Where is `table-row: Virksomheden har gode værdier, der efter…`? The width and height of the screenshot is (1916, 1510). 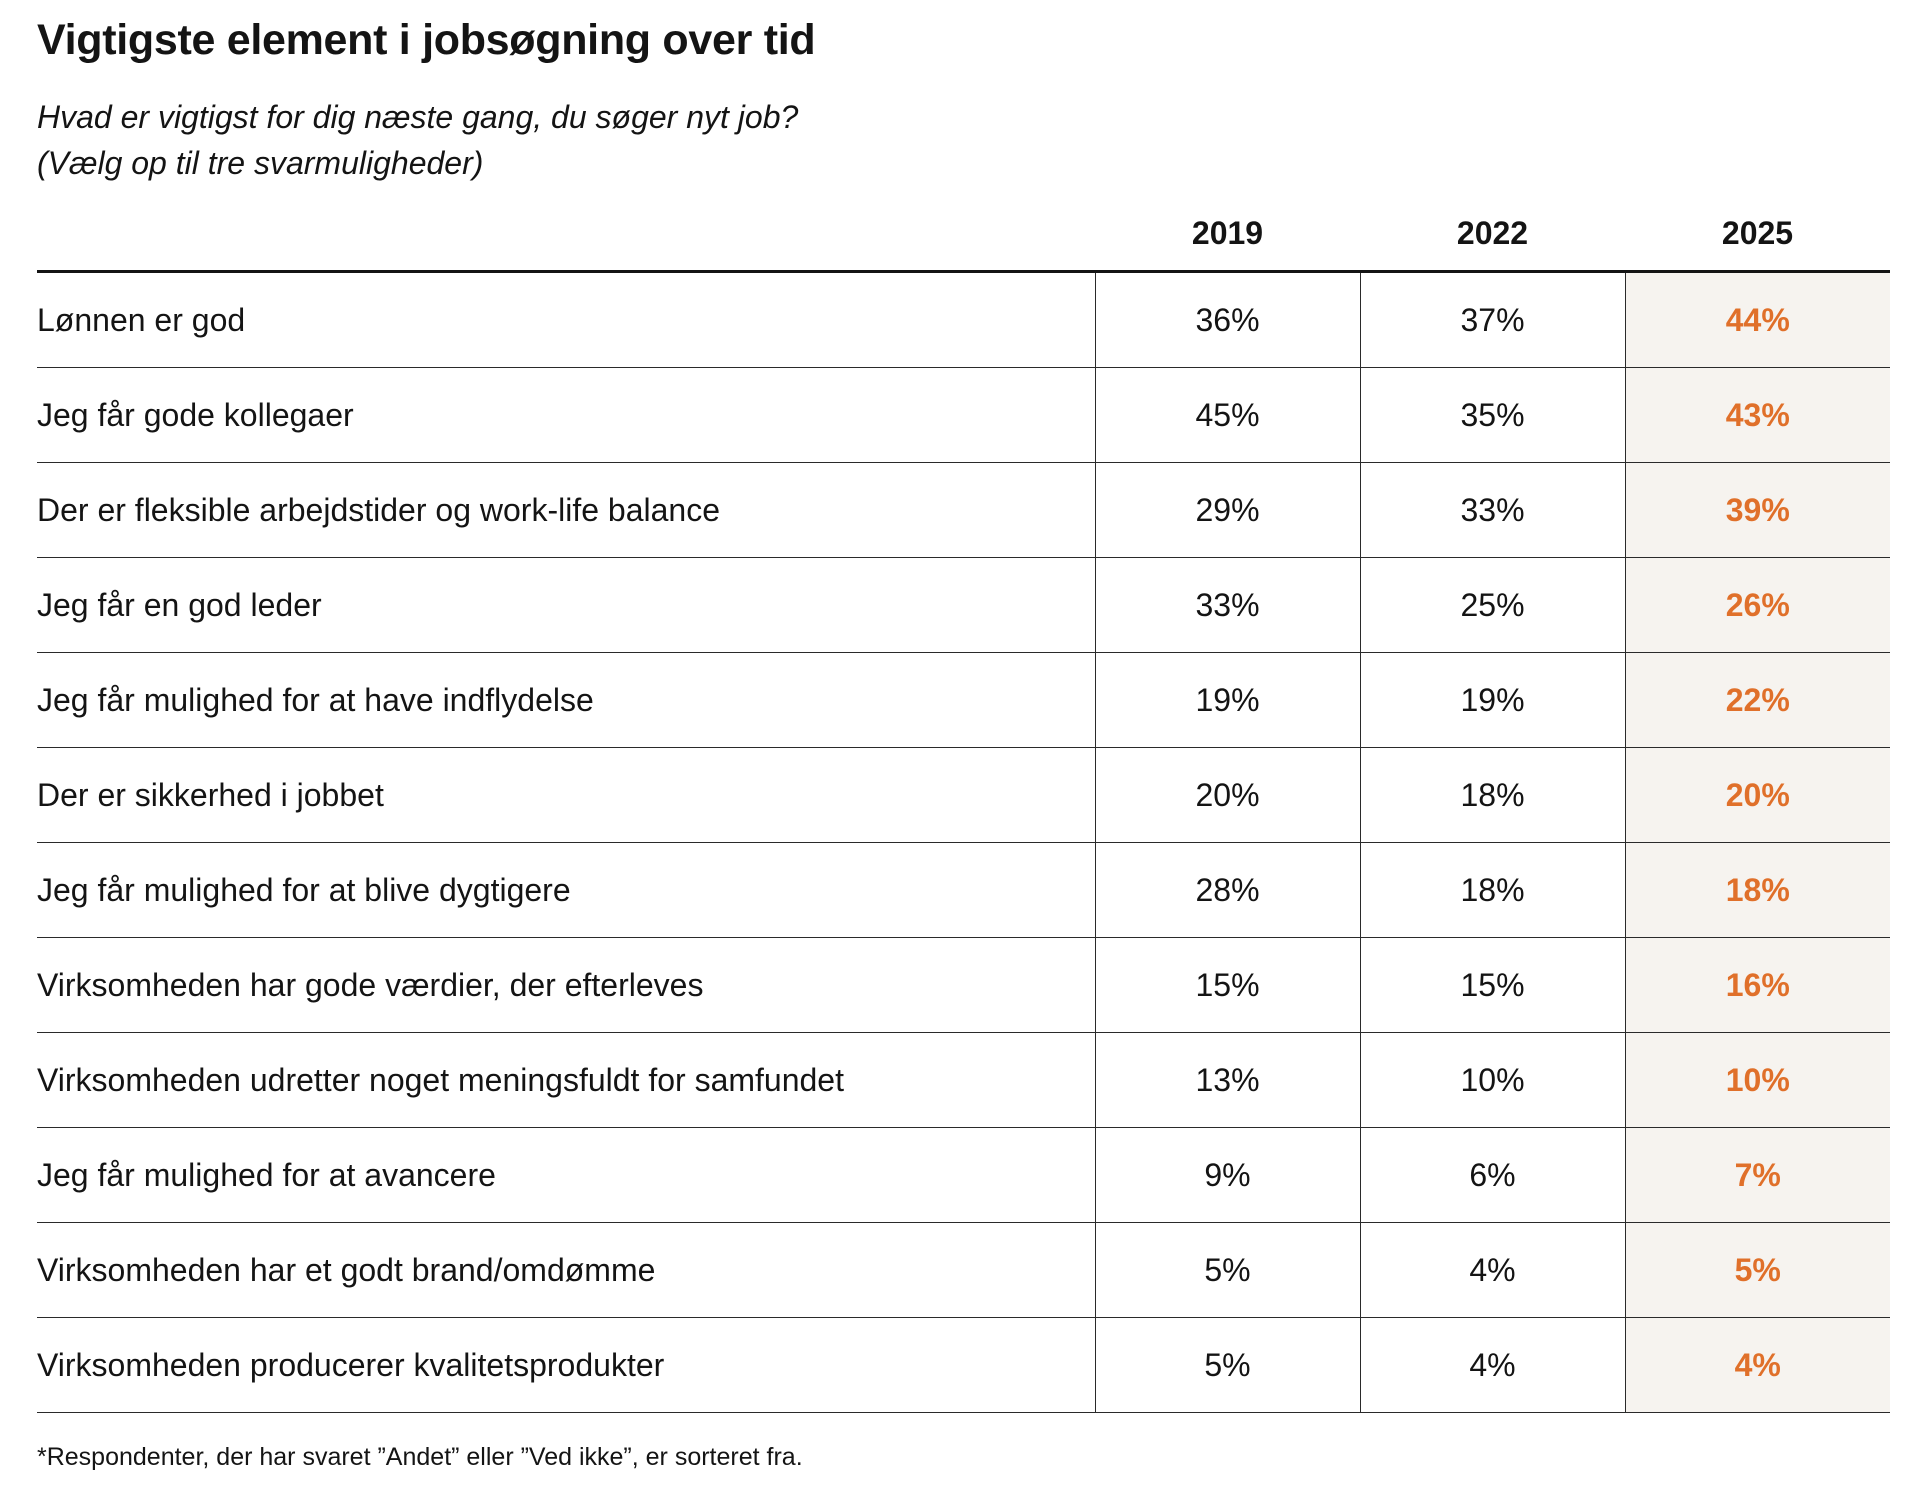 table-row: Virksomheden har gode værdier, der efter… is located at coordinates (963, 985).